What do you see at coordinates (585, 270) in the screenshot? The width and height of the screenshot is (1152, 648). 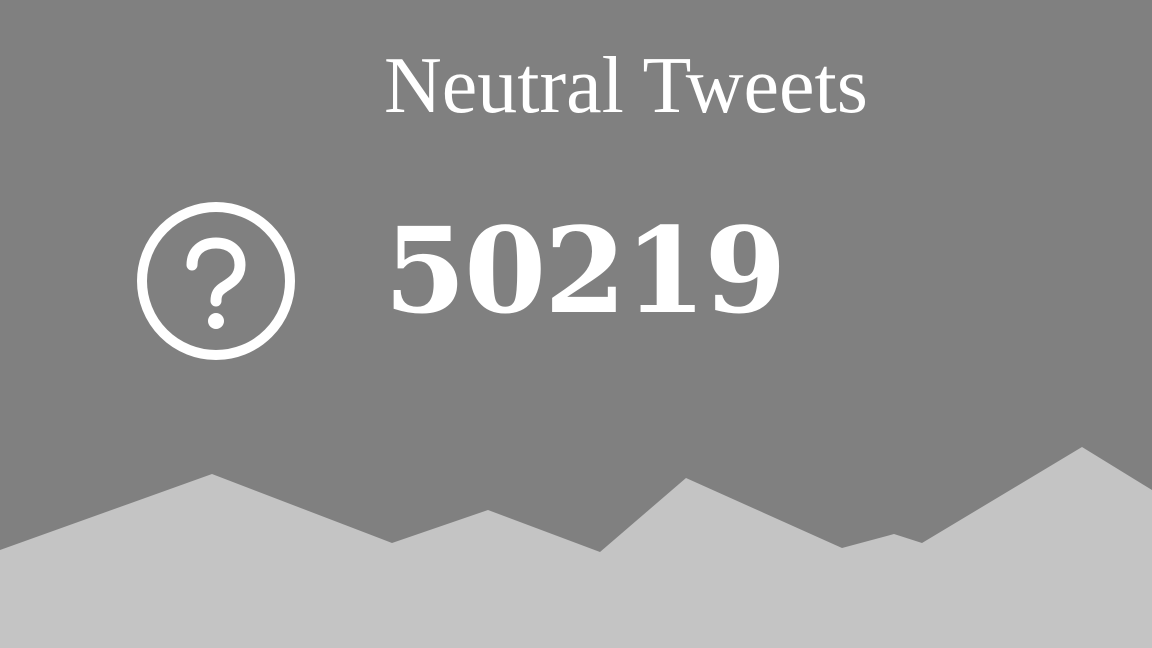 I see `tweet-count-value: 50219` at bounding box center [585, 270].